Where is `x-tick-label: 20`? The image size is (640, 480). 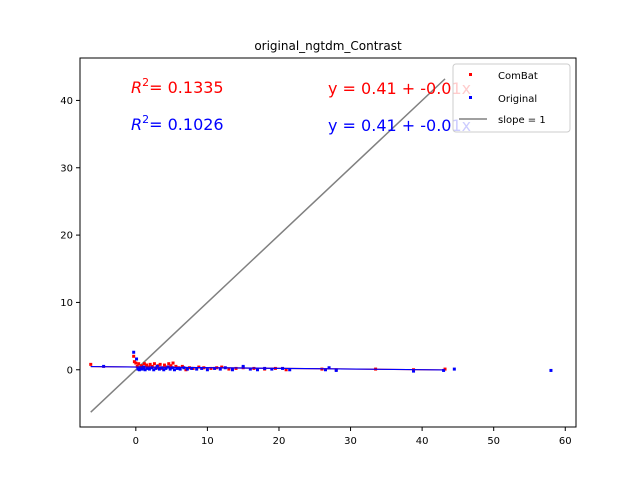 x-tick-label: 20 is located at coordinates (279, 441).